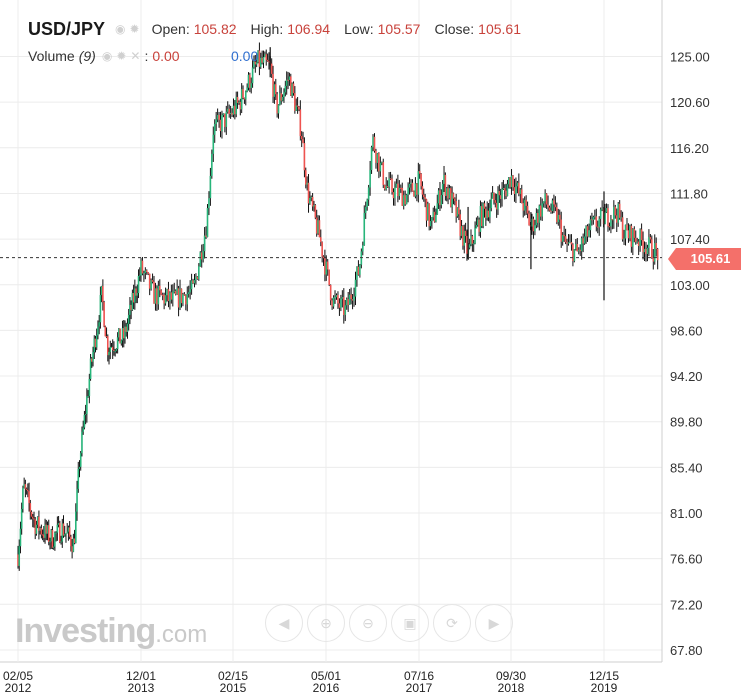 This screenshot has height=695, width=741. What do you see at coordinates (494, 623) in the screenshot?
I see `scroll-right-icon: ▶` at bounding box center [494, 623].